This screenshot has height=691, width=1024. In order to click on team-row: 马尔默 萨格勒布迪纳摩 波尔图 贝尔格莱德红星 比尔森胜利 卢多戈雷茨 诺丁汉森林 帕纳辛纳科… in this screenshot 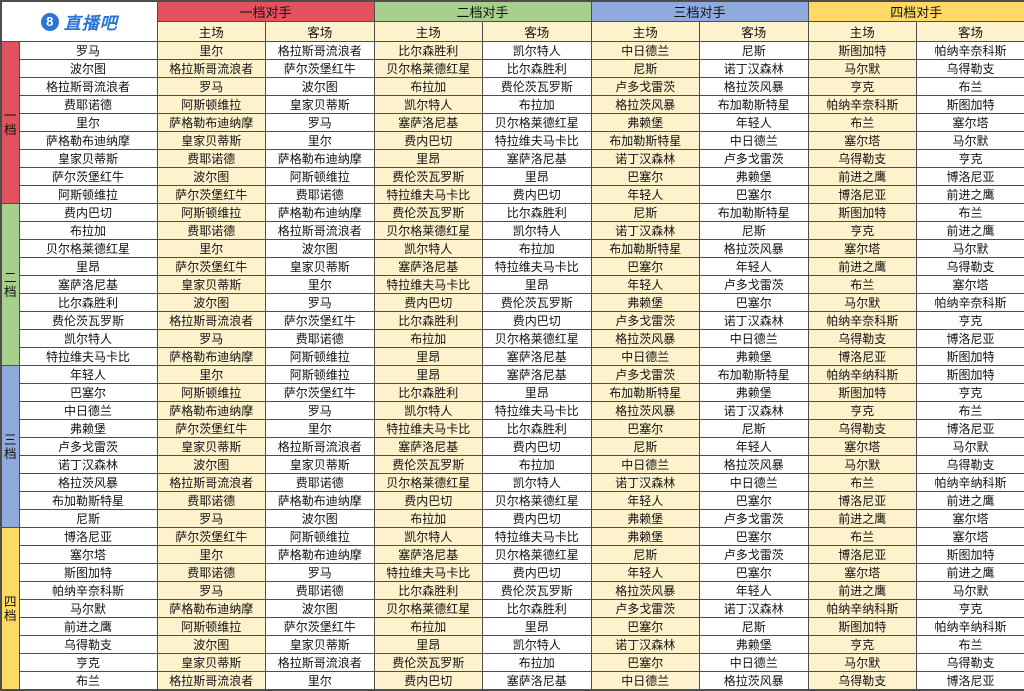, I will do `click(512, 608)`.